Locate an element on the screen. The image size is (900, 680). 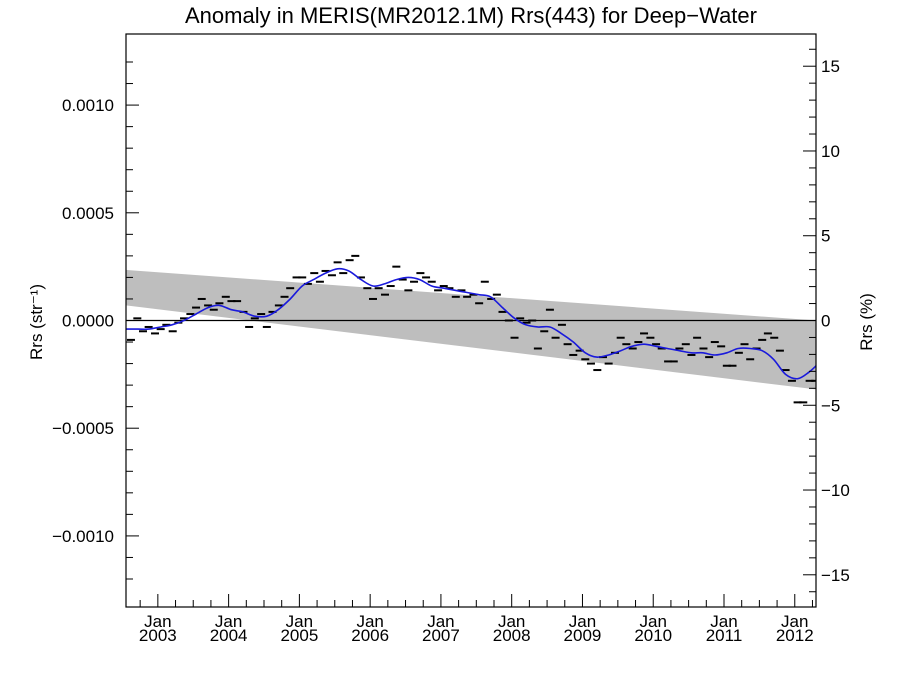
y-right-tick-label: −10 is located at coordinates (835, 490).